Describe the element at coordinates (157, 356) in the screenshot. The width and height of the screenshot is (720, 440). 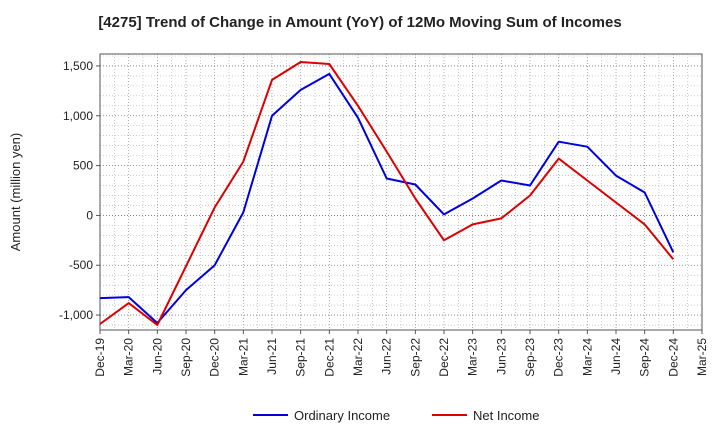
I see `x-tick-label: Jun-20` at that location.